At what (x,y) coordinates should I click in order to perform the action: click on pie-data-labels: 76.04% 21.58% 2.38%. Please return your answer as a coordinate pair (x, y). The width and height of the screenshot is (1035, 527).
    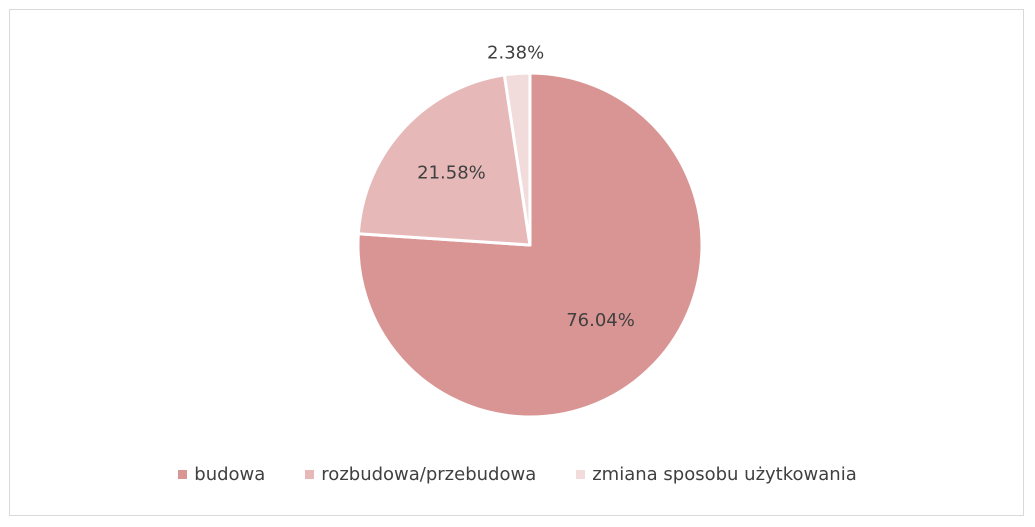
    Looking at the image, I should click on (526, 186).